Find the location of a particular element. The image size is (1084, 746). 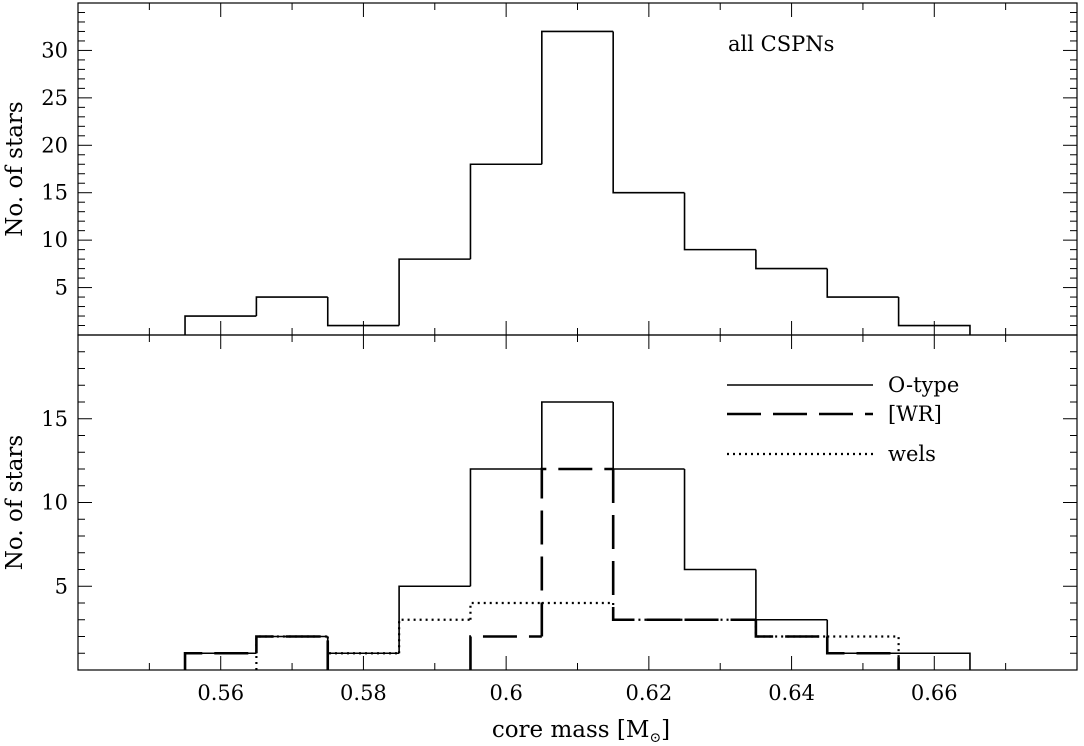

bottom-ytick-label: 10 is located at coordinates (54, 503).